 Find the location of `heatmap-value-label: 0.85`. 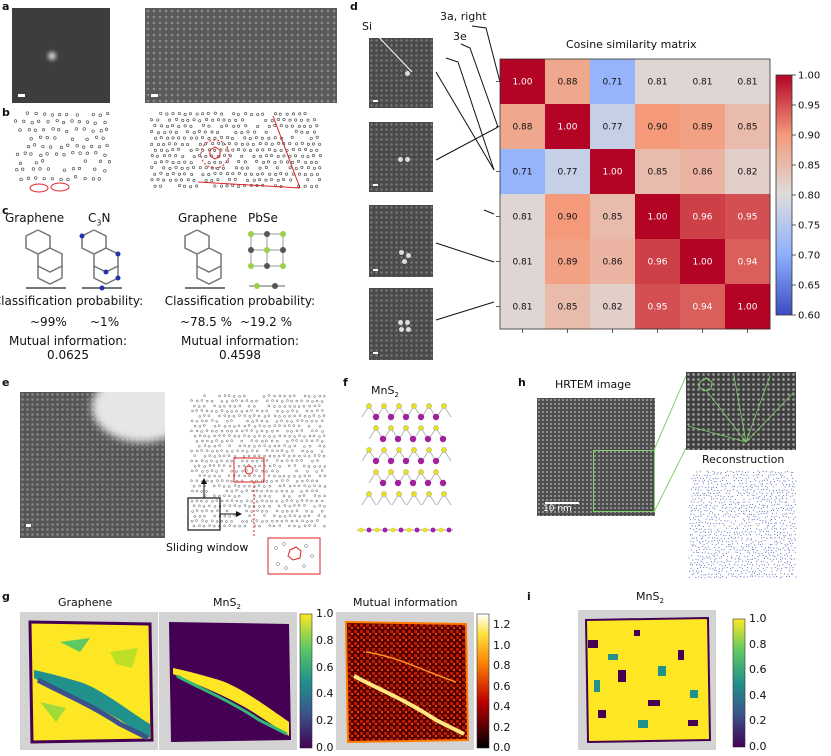

heatmap-value-label: 0.85 is located at coordinates (747, 128).